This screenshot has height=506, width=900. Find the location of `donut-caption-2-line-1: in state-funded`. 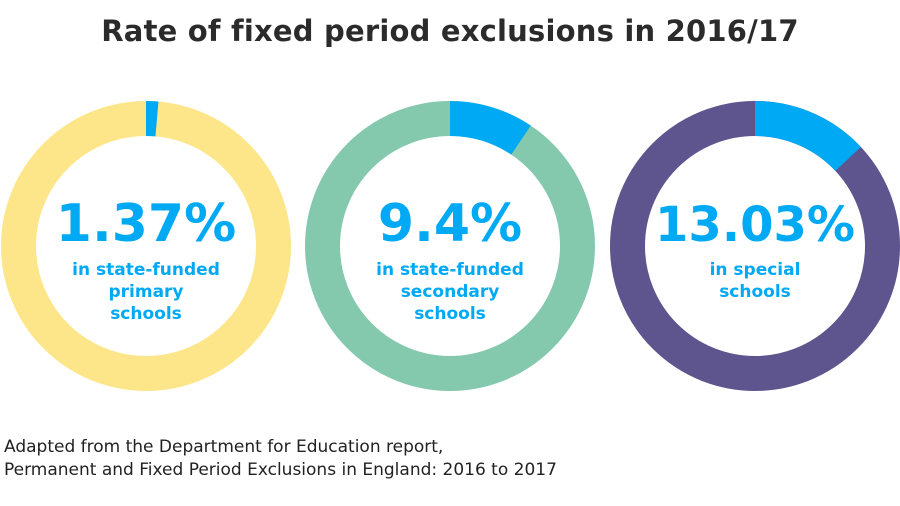

donut-caption-2-line-1: in state-funded is located at coordinates (450, 270).